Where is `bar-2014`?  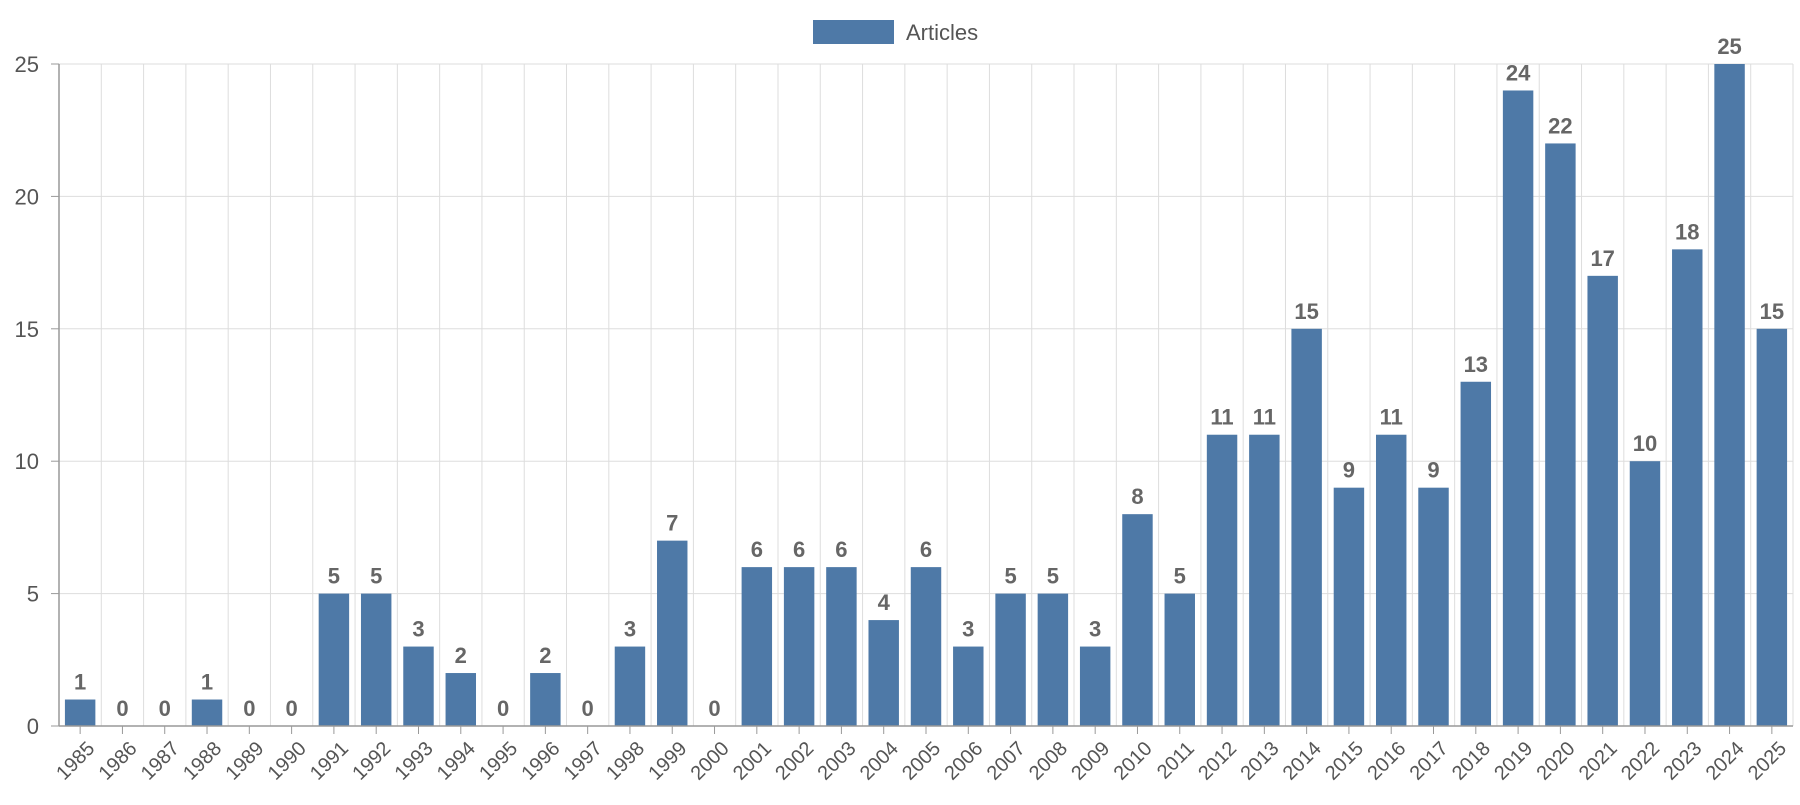 bar-2014 is located at coordinates (1306, 527).